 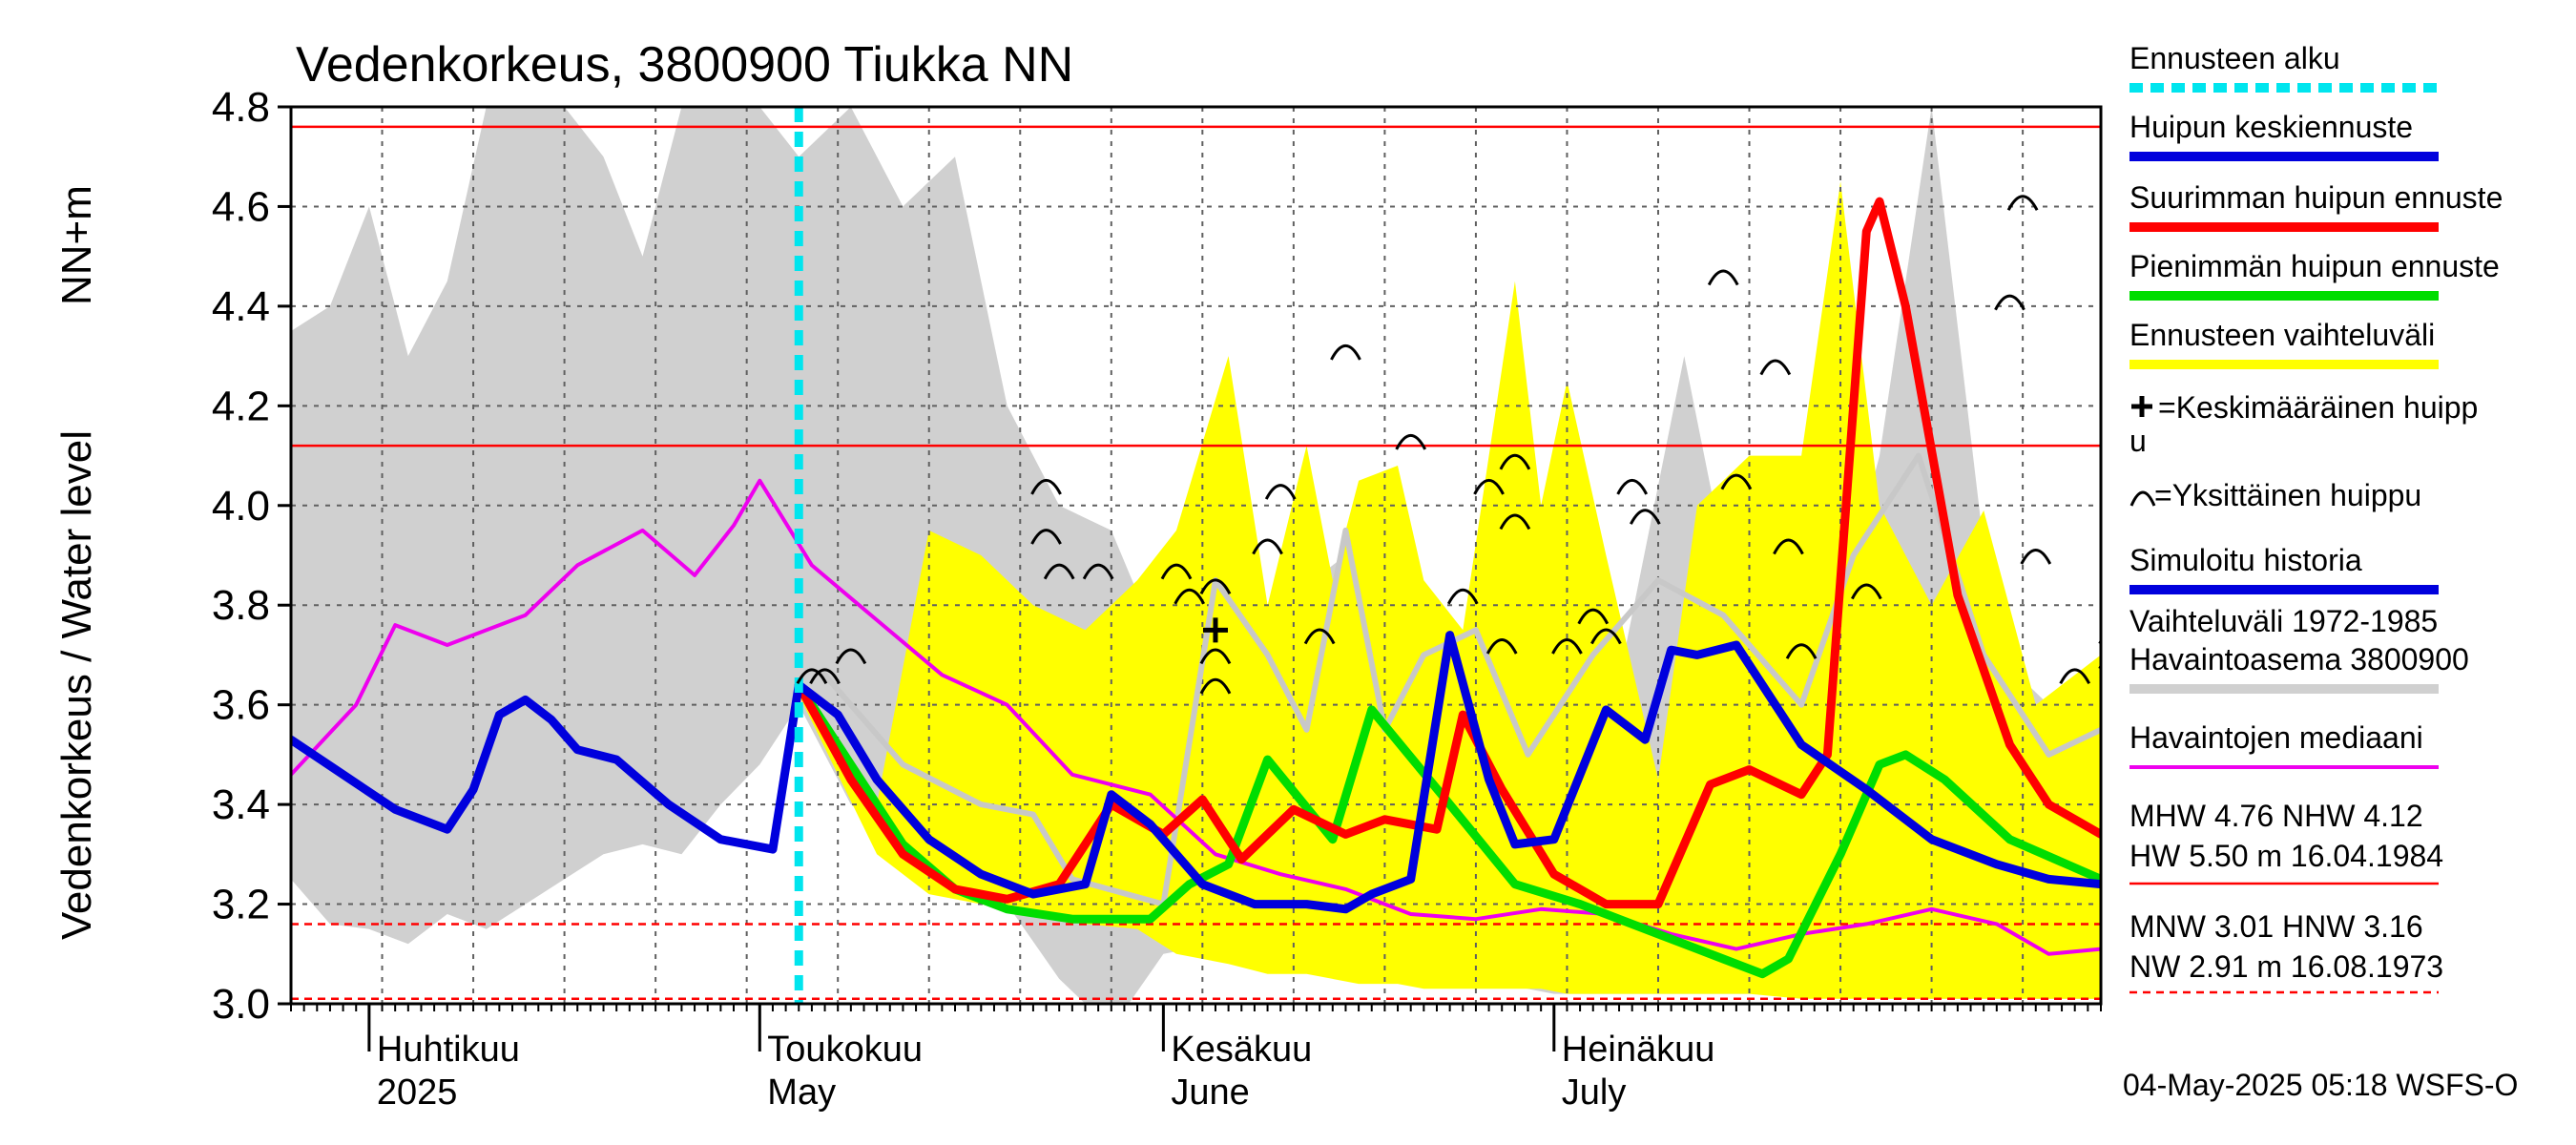 What do you see at coordinates (76, 685) in the screenshot?
I see `y-axis-label: Vedenkorkeus / Water level` at bounding box center [76, 685].